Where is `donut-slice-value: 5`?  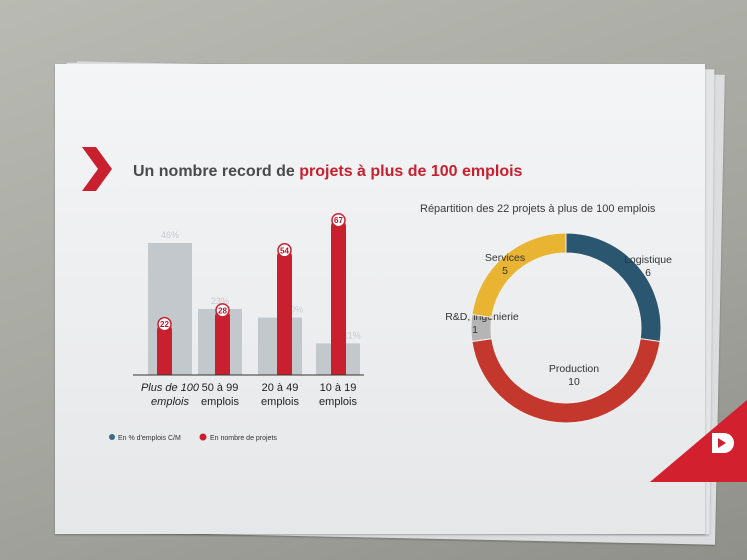 donut-slice-value: 5 is located at coordinates (505, 271).